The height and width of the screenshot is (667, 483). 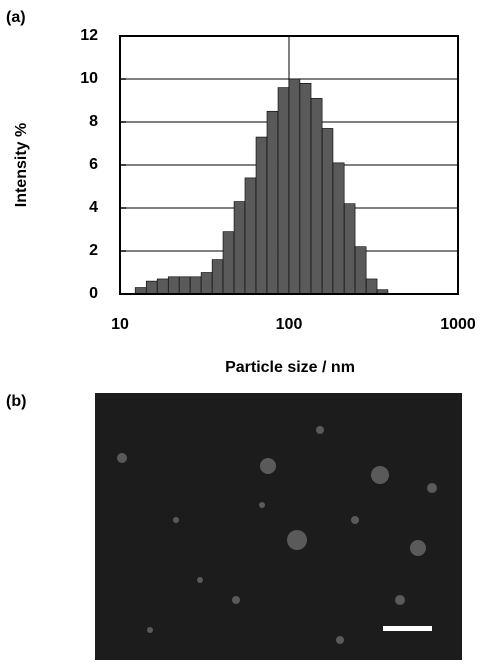 What do you see at coordinates (16, 17) in the screenshot?
I see `panel-label: (a)` at bounding box center [16, 17].